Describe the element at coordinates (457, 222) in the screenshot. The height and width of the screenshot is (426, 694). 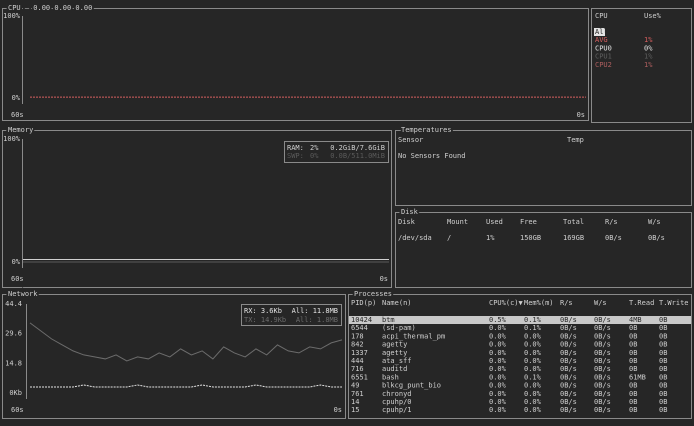
I see `column-header: Mount` at that location.